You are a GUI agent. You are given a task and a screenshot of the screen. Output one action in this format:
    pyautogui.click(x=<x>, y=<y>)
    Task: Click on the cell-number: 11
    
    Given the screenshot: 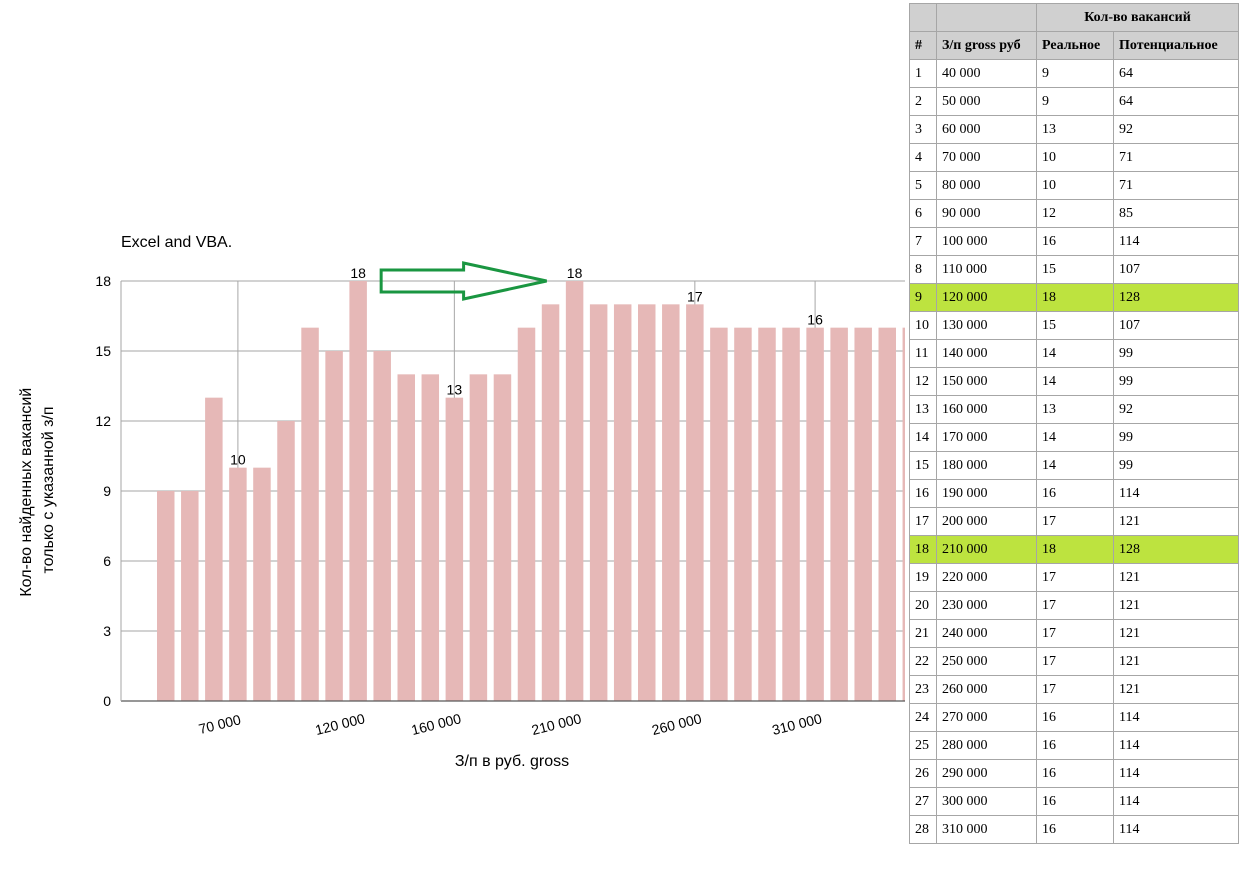 What is the action you would take?
    pyautogui.click(x=923, y=353)
    